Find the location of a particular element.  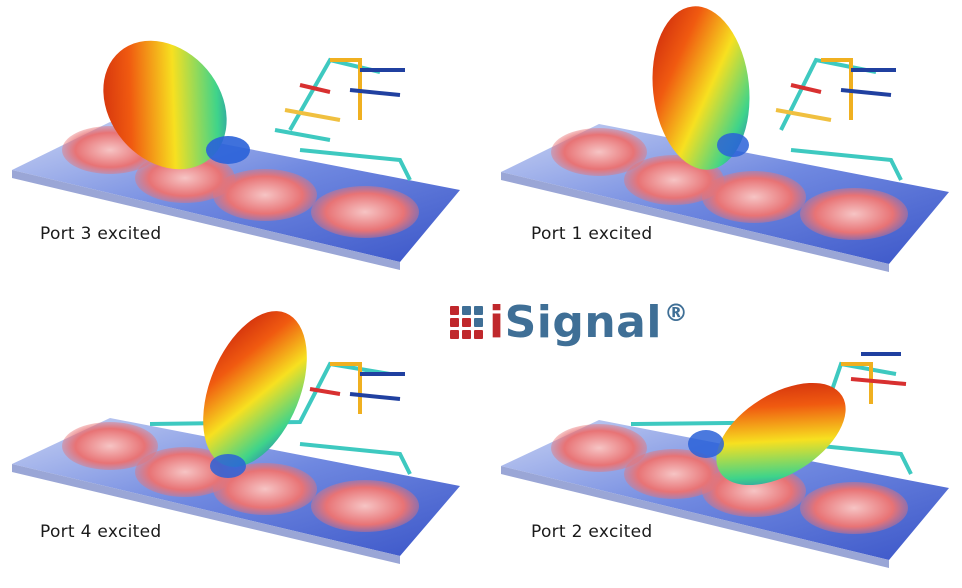

logo-wordmark: iSignal® is located at coordinates (588, 322).